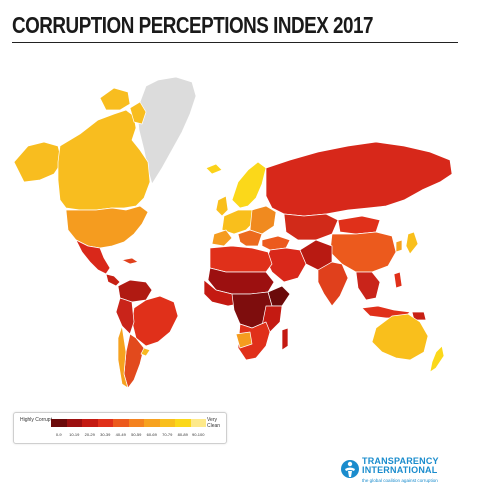  Describe the element at coordinates (368, 286) in the screenshot. I see `region-southeast-asia` at that location.